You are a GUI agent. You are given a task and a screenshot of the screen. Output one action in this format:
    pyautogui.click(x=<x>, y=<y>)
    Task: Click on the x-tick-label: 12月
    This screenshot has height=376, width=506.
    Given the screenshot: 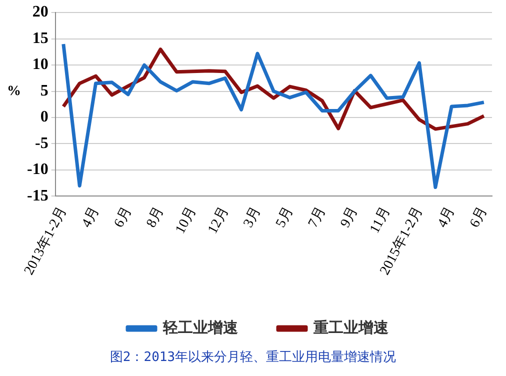 What is the action you would take?
    pyautogui.click(x=219, y=220)
    